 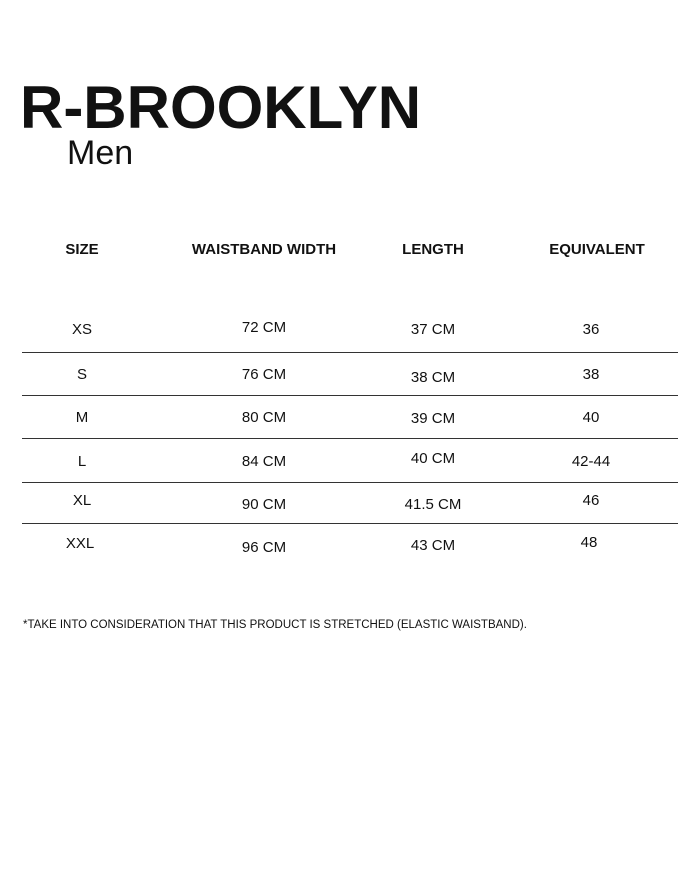 I want to click on table-cell: XXL, so click(x=80, y=543).